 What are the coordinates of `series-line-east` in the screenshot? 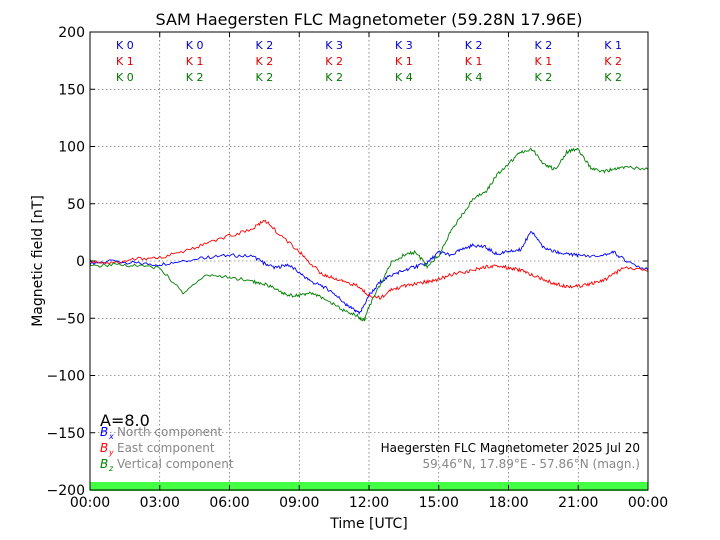 It's located at (369, 259).